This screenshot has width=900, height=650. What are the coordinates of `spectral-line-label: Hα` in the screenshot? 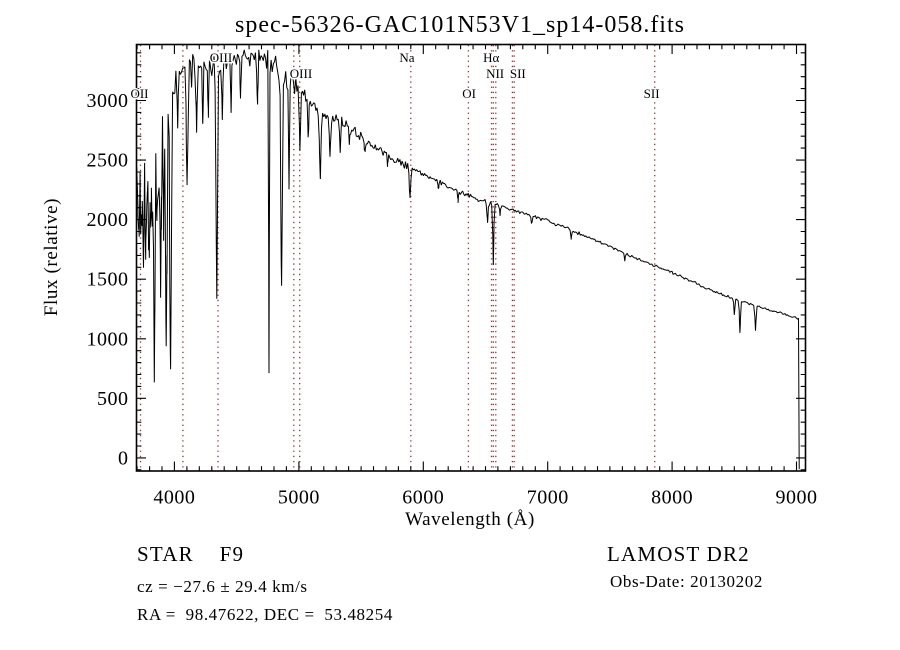 It's located at (491, 57).